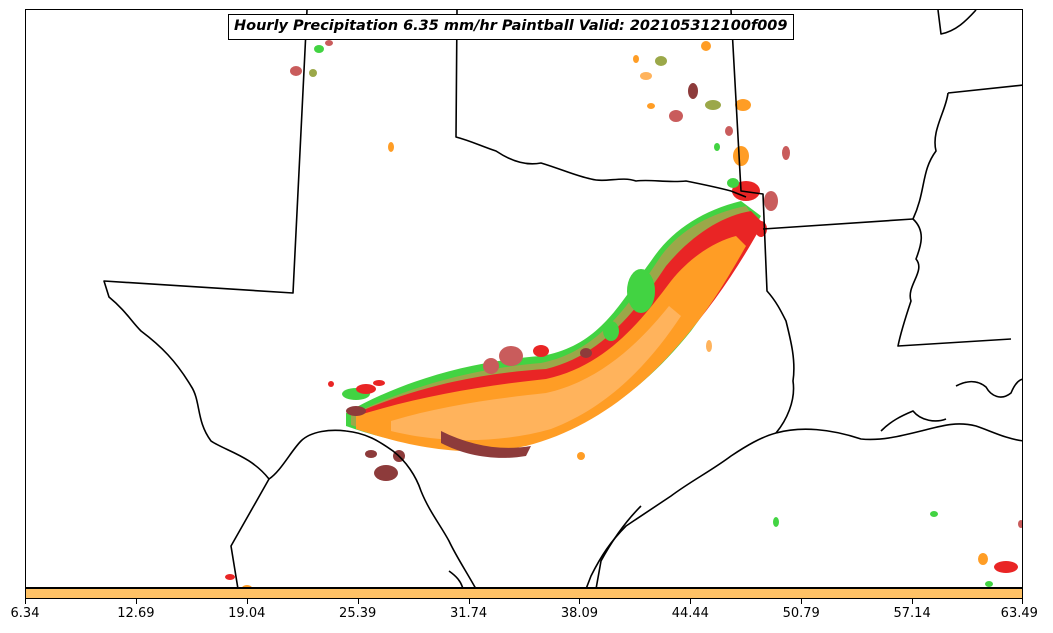  Describe the element at coordinates (1019, 613) in the screenshot. I see `colorbar-tick-label: 63.49` at that location.